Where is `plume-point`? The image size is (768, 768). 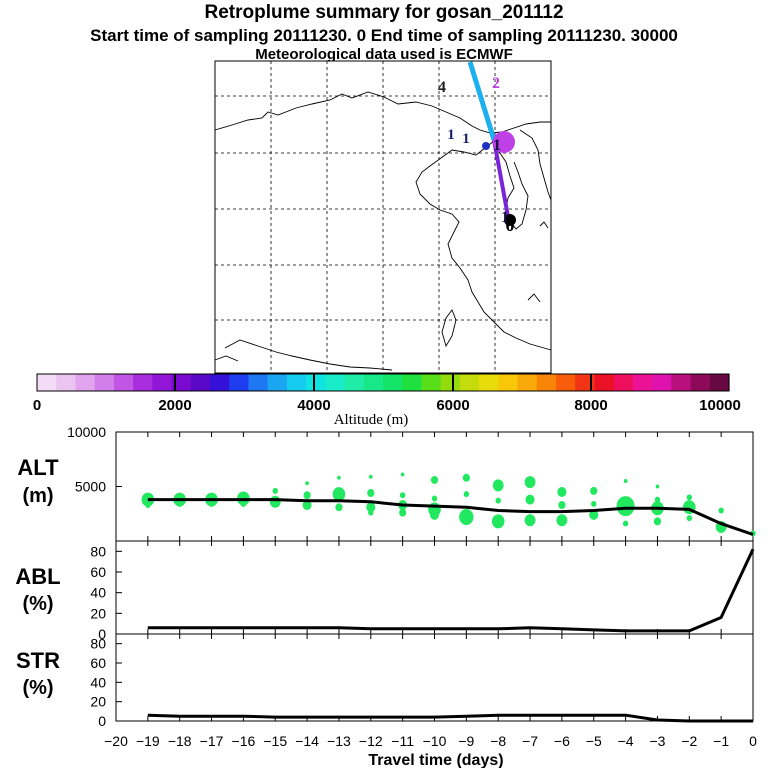
plume-point is located at coordinates (486, 146).